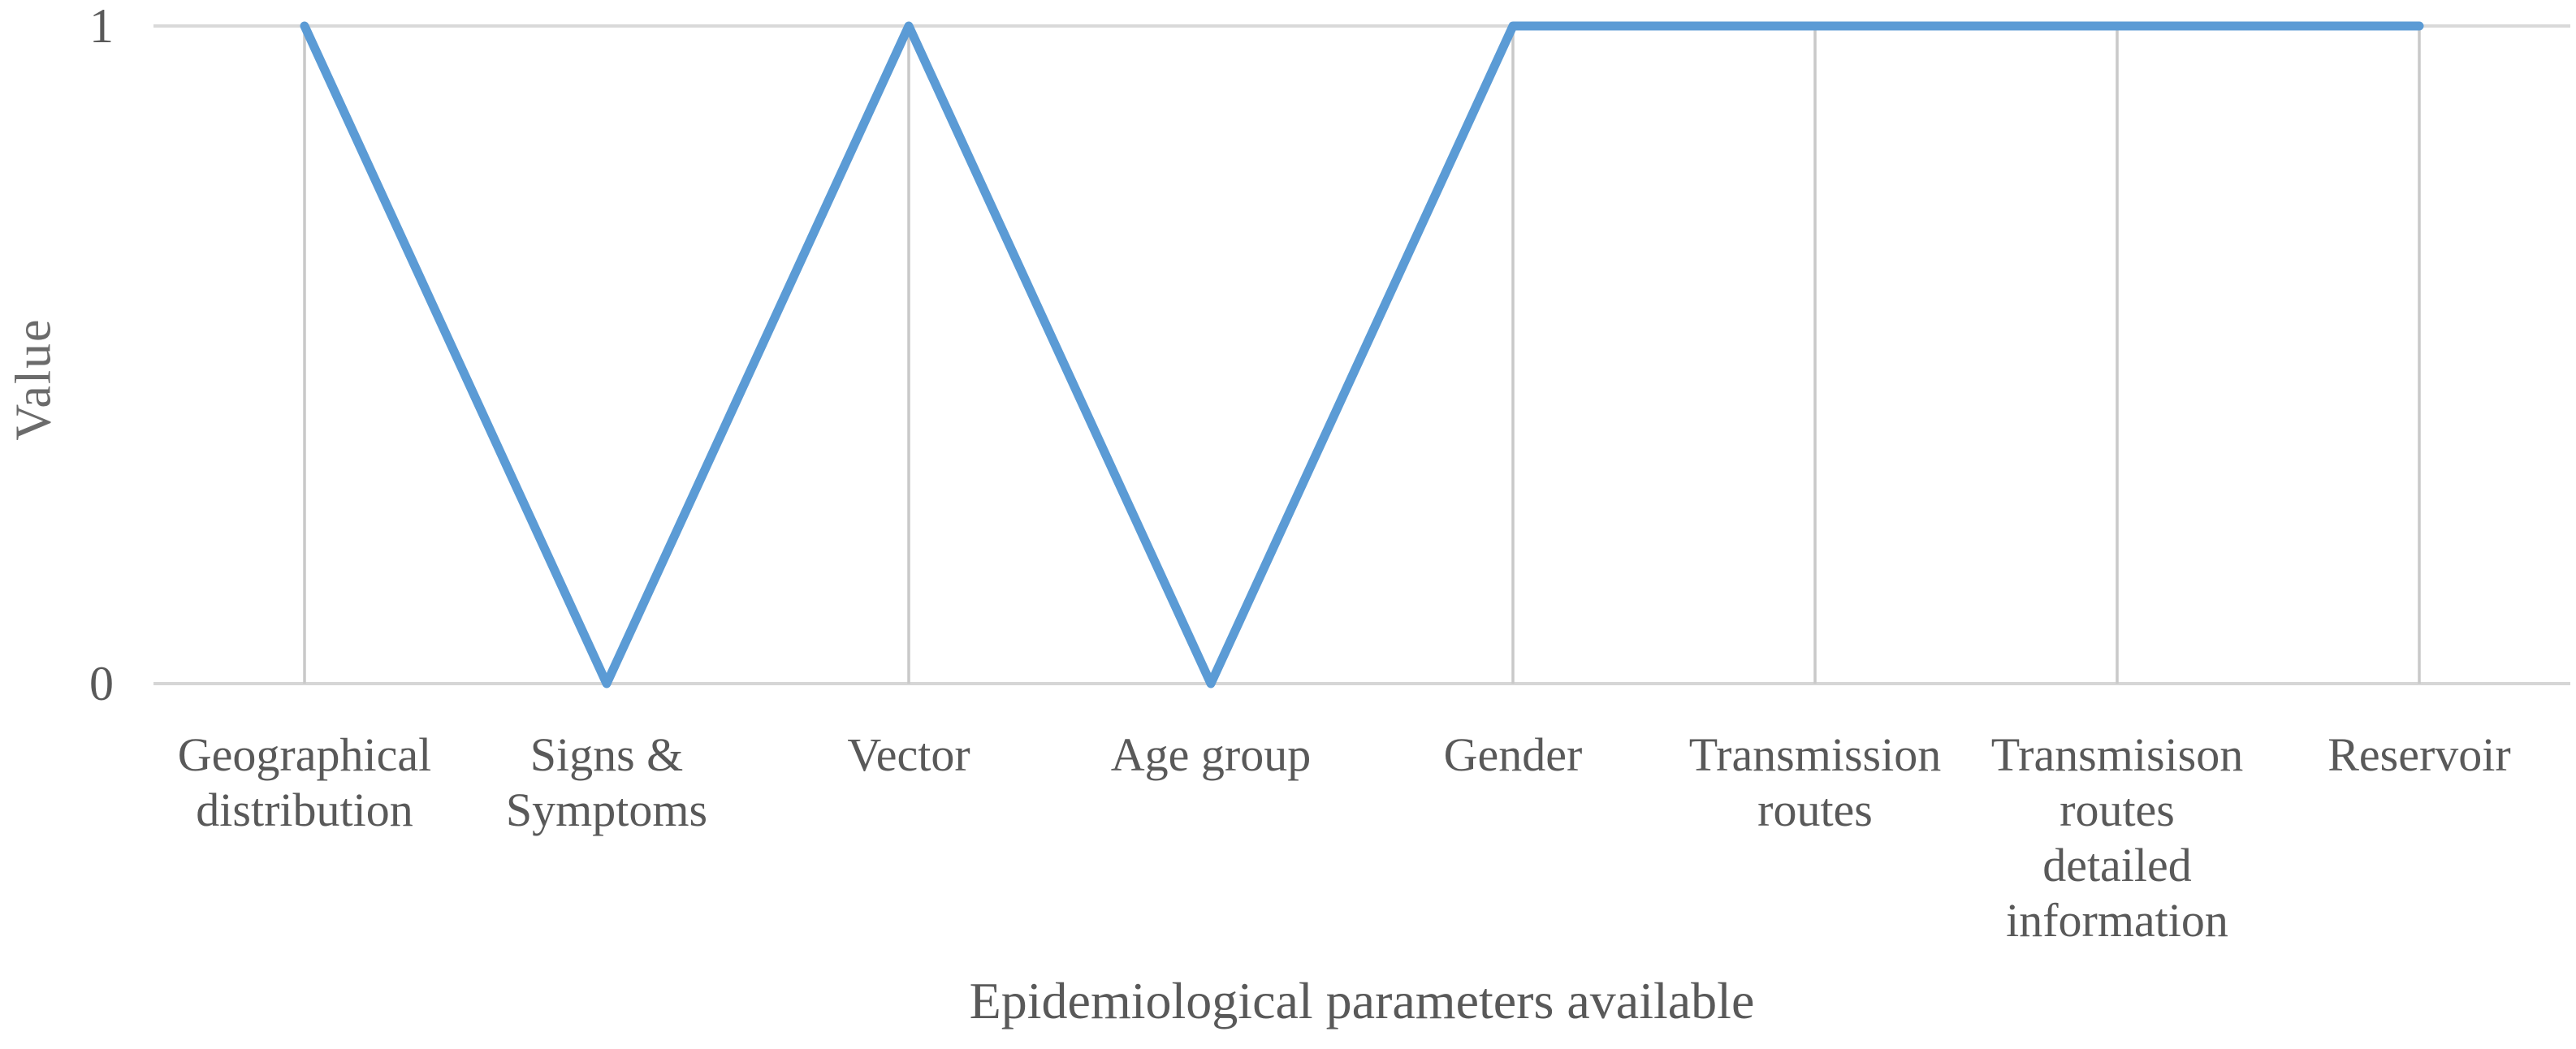 The height and width of the screenshot is (1049, 2576). Describe the element at coordinates (304, 782) in the screenshot. I see `x-tick-label: Geographical distribution` at that location.